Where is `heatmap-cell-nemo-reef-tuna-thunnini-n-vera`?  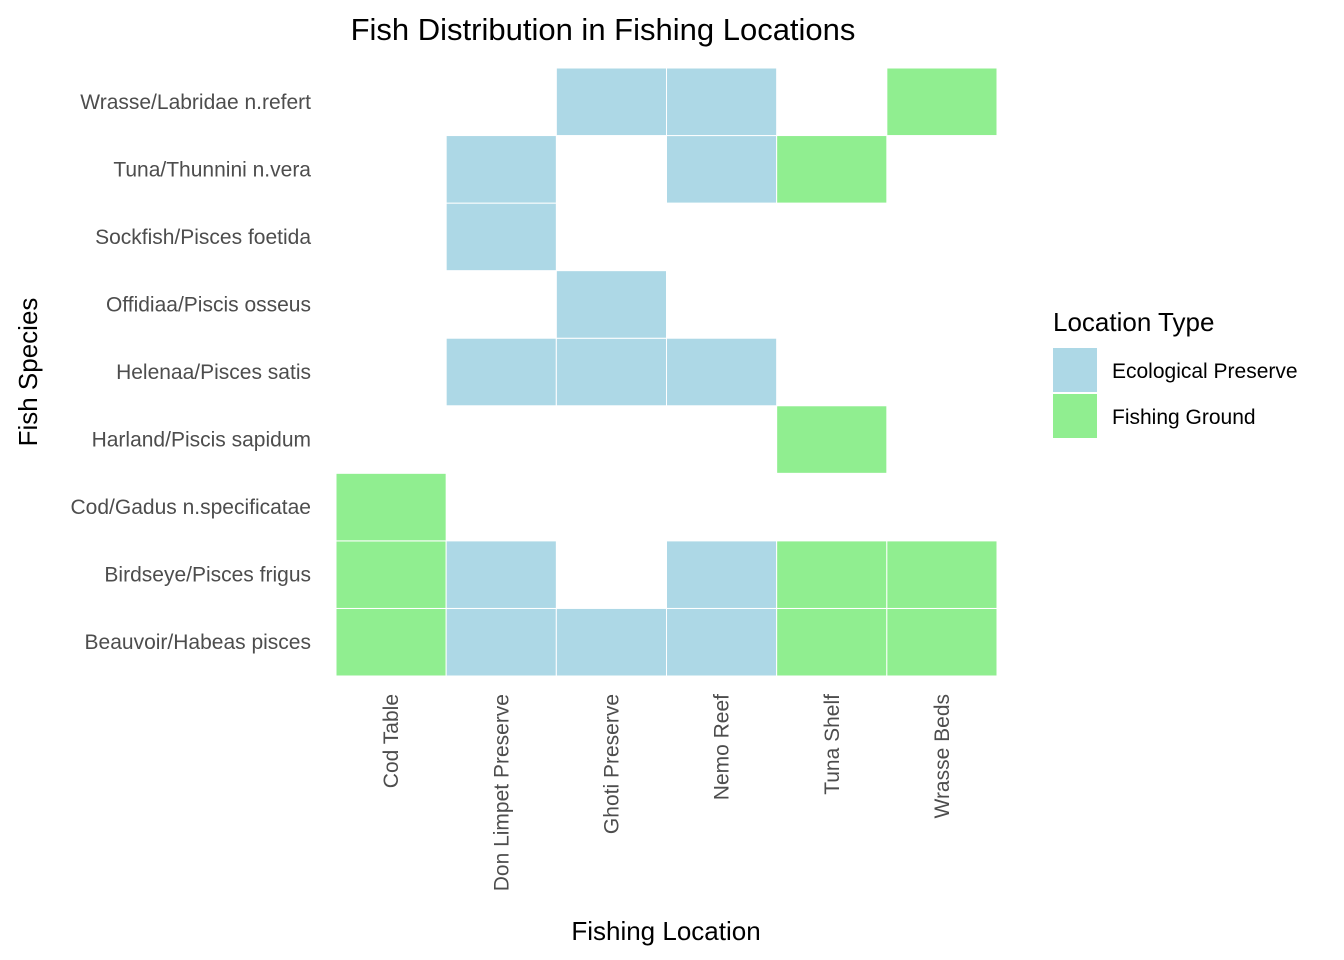 heatmap-cell-nemo-reef-tuna-thunnini-n-vera is located at coordinates (722, 169).